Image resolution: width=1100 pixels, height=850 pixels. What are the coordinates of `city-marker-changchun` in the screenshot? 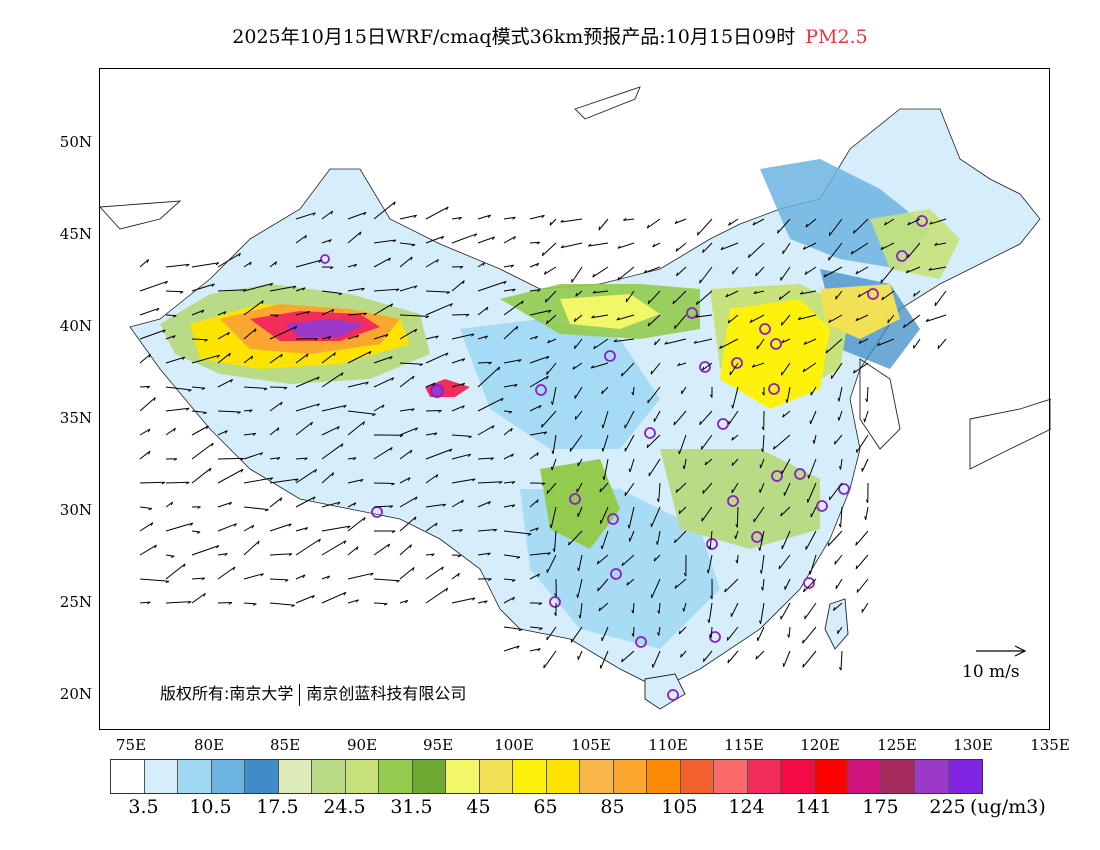 It's located at (902, 256).